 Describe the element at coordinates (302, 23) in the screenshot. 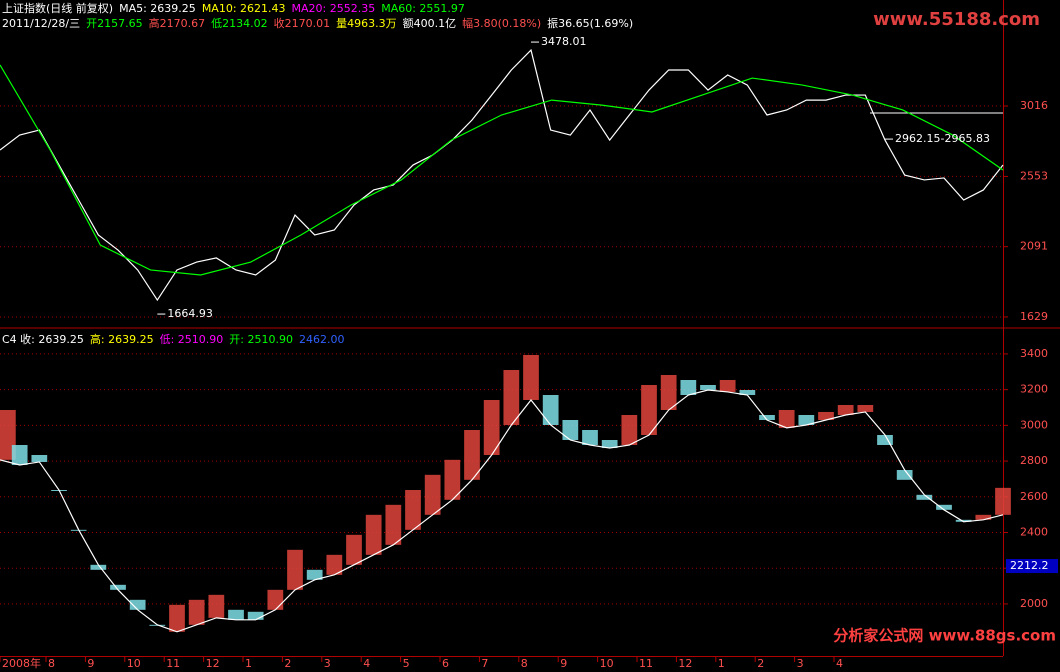

I see `header-item: 收2170.01` at that location.